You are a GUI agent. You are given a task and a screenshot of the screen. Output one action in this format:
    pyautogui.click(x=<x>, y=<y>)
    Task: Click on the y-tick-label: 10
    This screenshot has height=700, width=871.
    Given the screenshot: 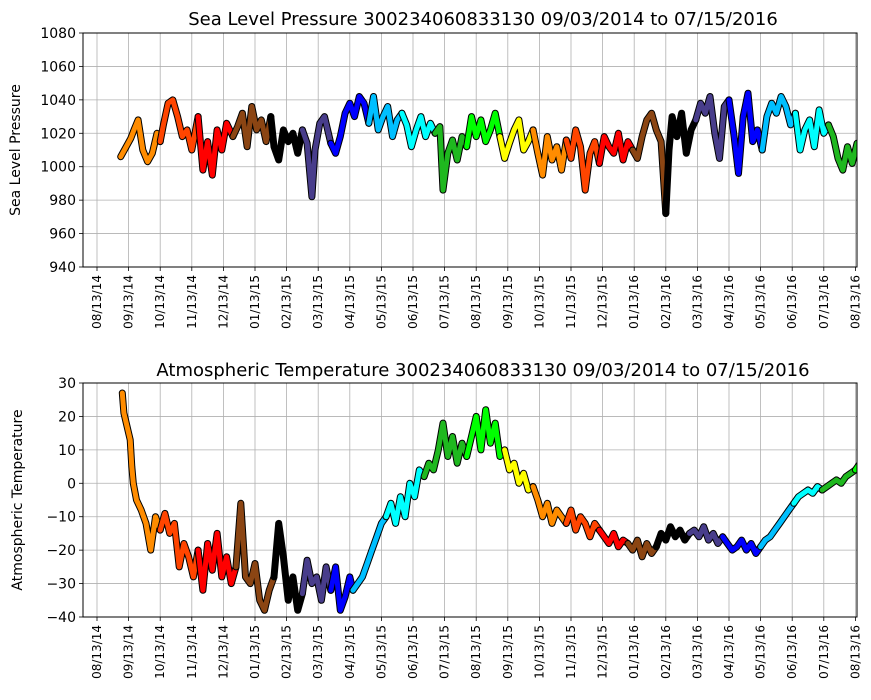 What is the action you would take?
    pyautogui.click(x=67, y=451)
    